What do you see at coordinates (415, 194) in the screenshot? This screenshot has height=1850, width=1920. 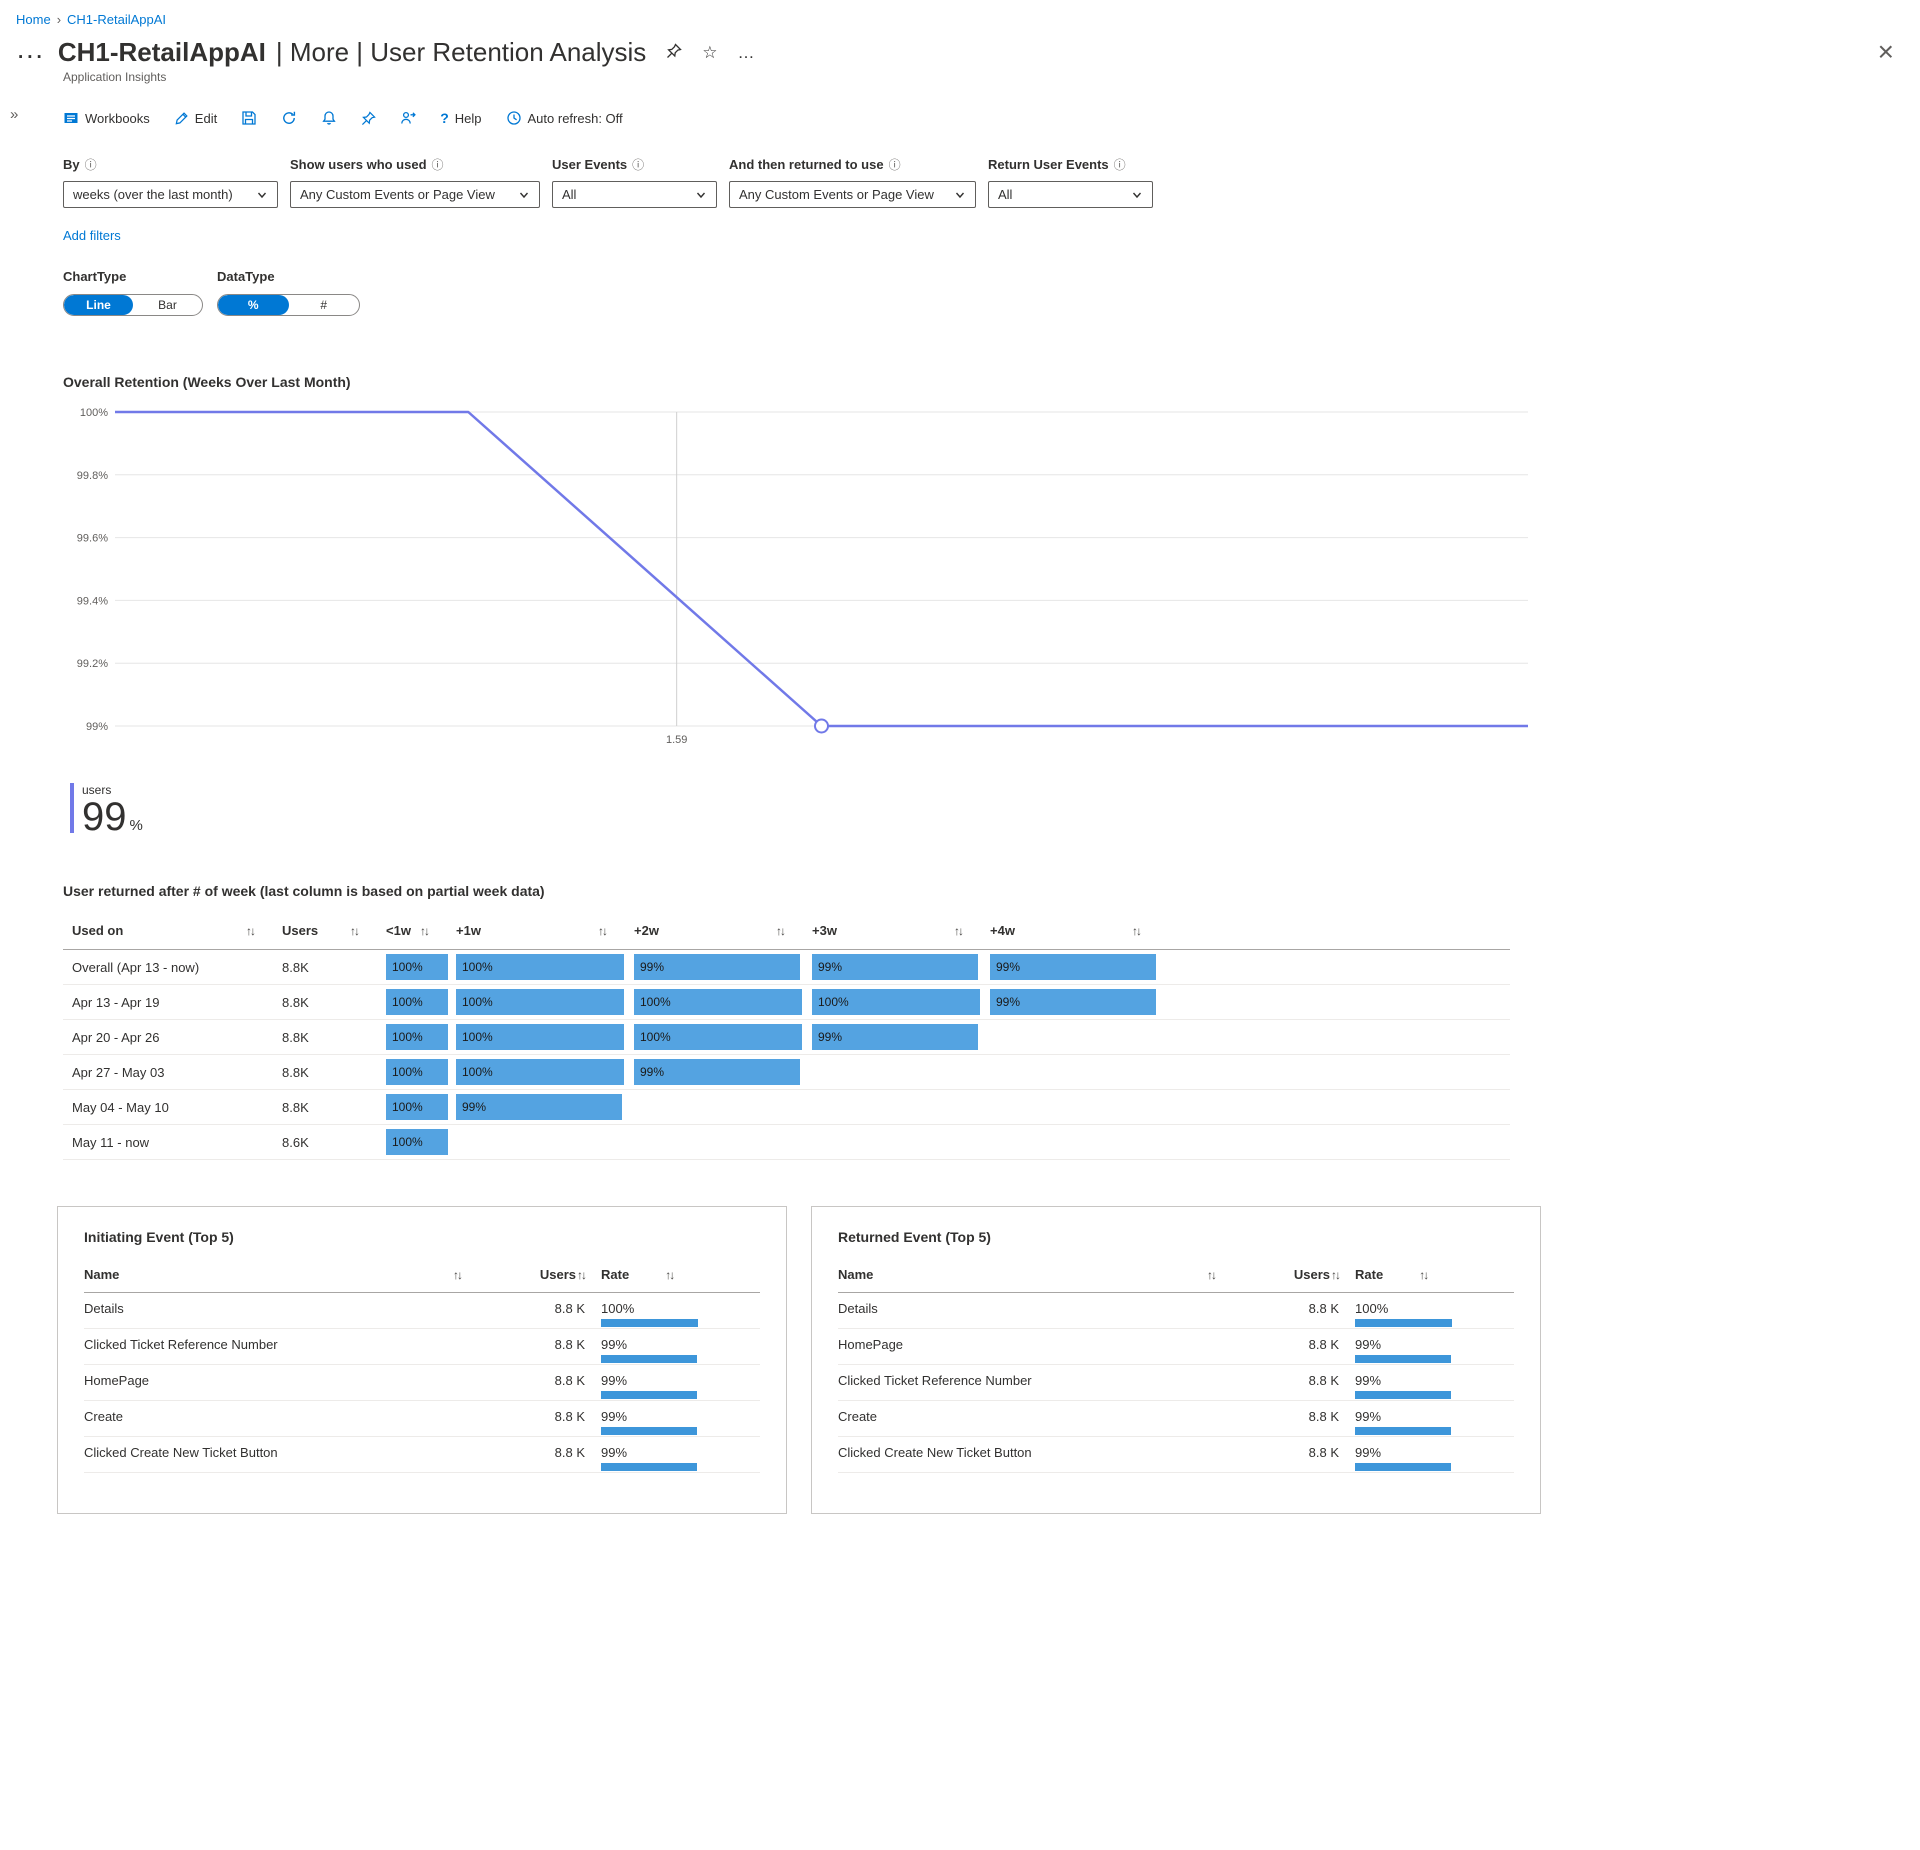 I see `filter-show-users-dropdown: Any Custom Events or Page View` at bounding box center [415, 194].